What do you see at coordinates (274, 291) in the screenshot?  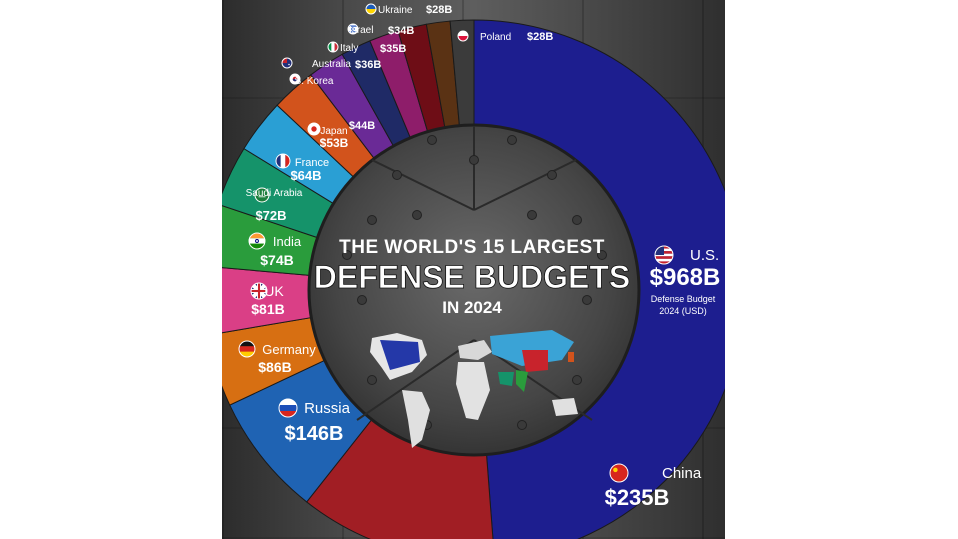 I see `label-name: UK` at bounding box center [274, 291].